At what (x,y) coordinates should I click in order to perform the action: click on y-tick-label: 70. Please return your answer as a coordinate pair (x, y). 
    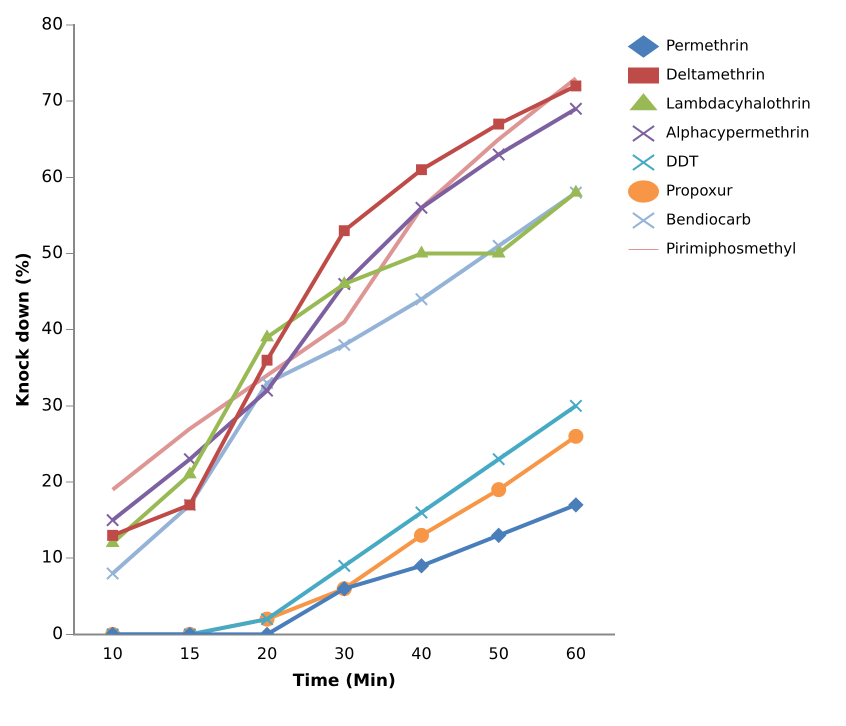
    Looking at the image, I should click on (52, 100).